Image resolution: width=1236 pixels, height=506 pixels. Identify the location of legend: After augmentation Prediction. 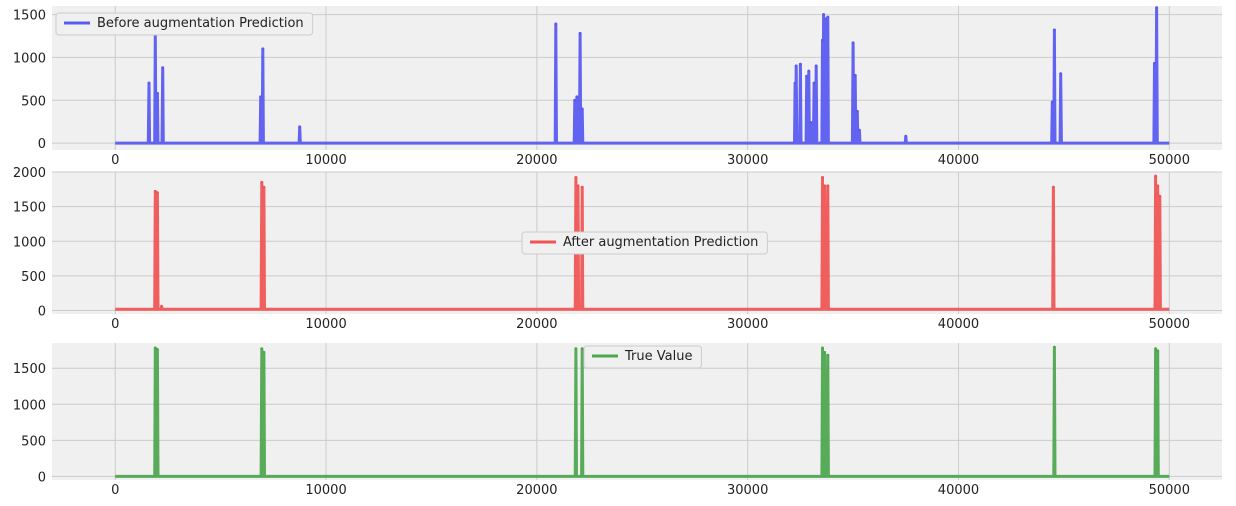
(644, 243).